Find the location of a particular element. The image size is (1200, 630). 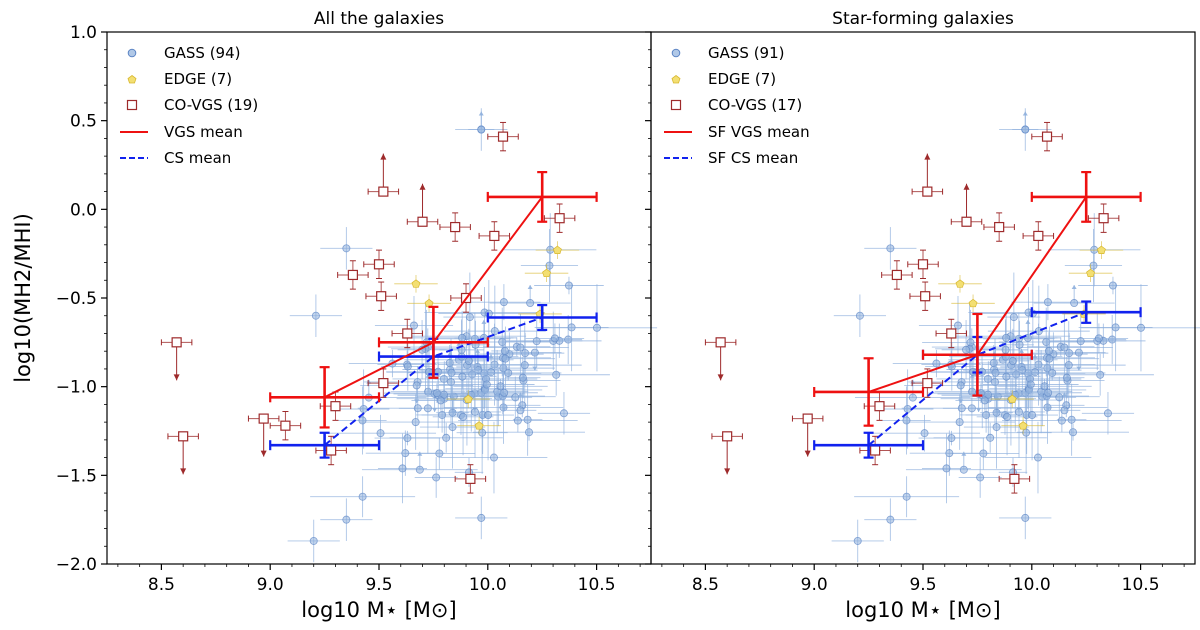

x-tick-label: 10.0 is located at coordinates (488, 585).